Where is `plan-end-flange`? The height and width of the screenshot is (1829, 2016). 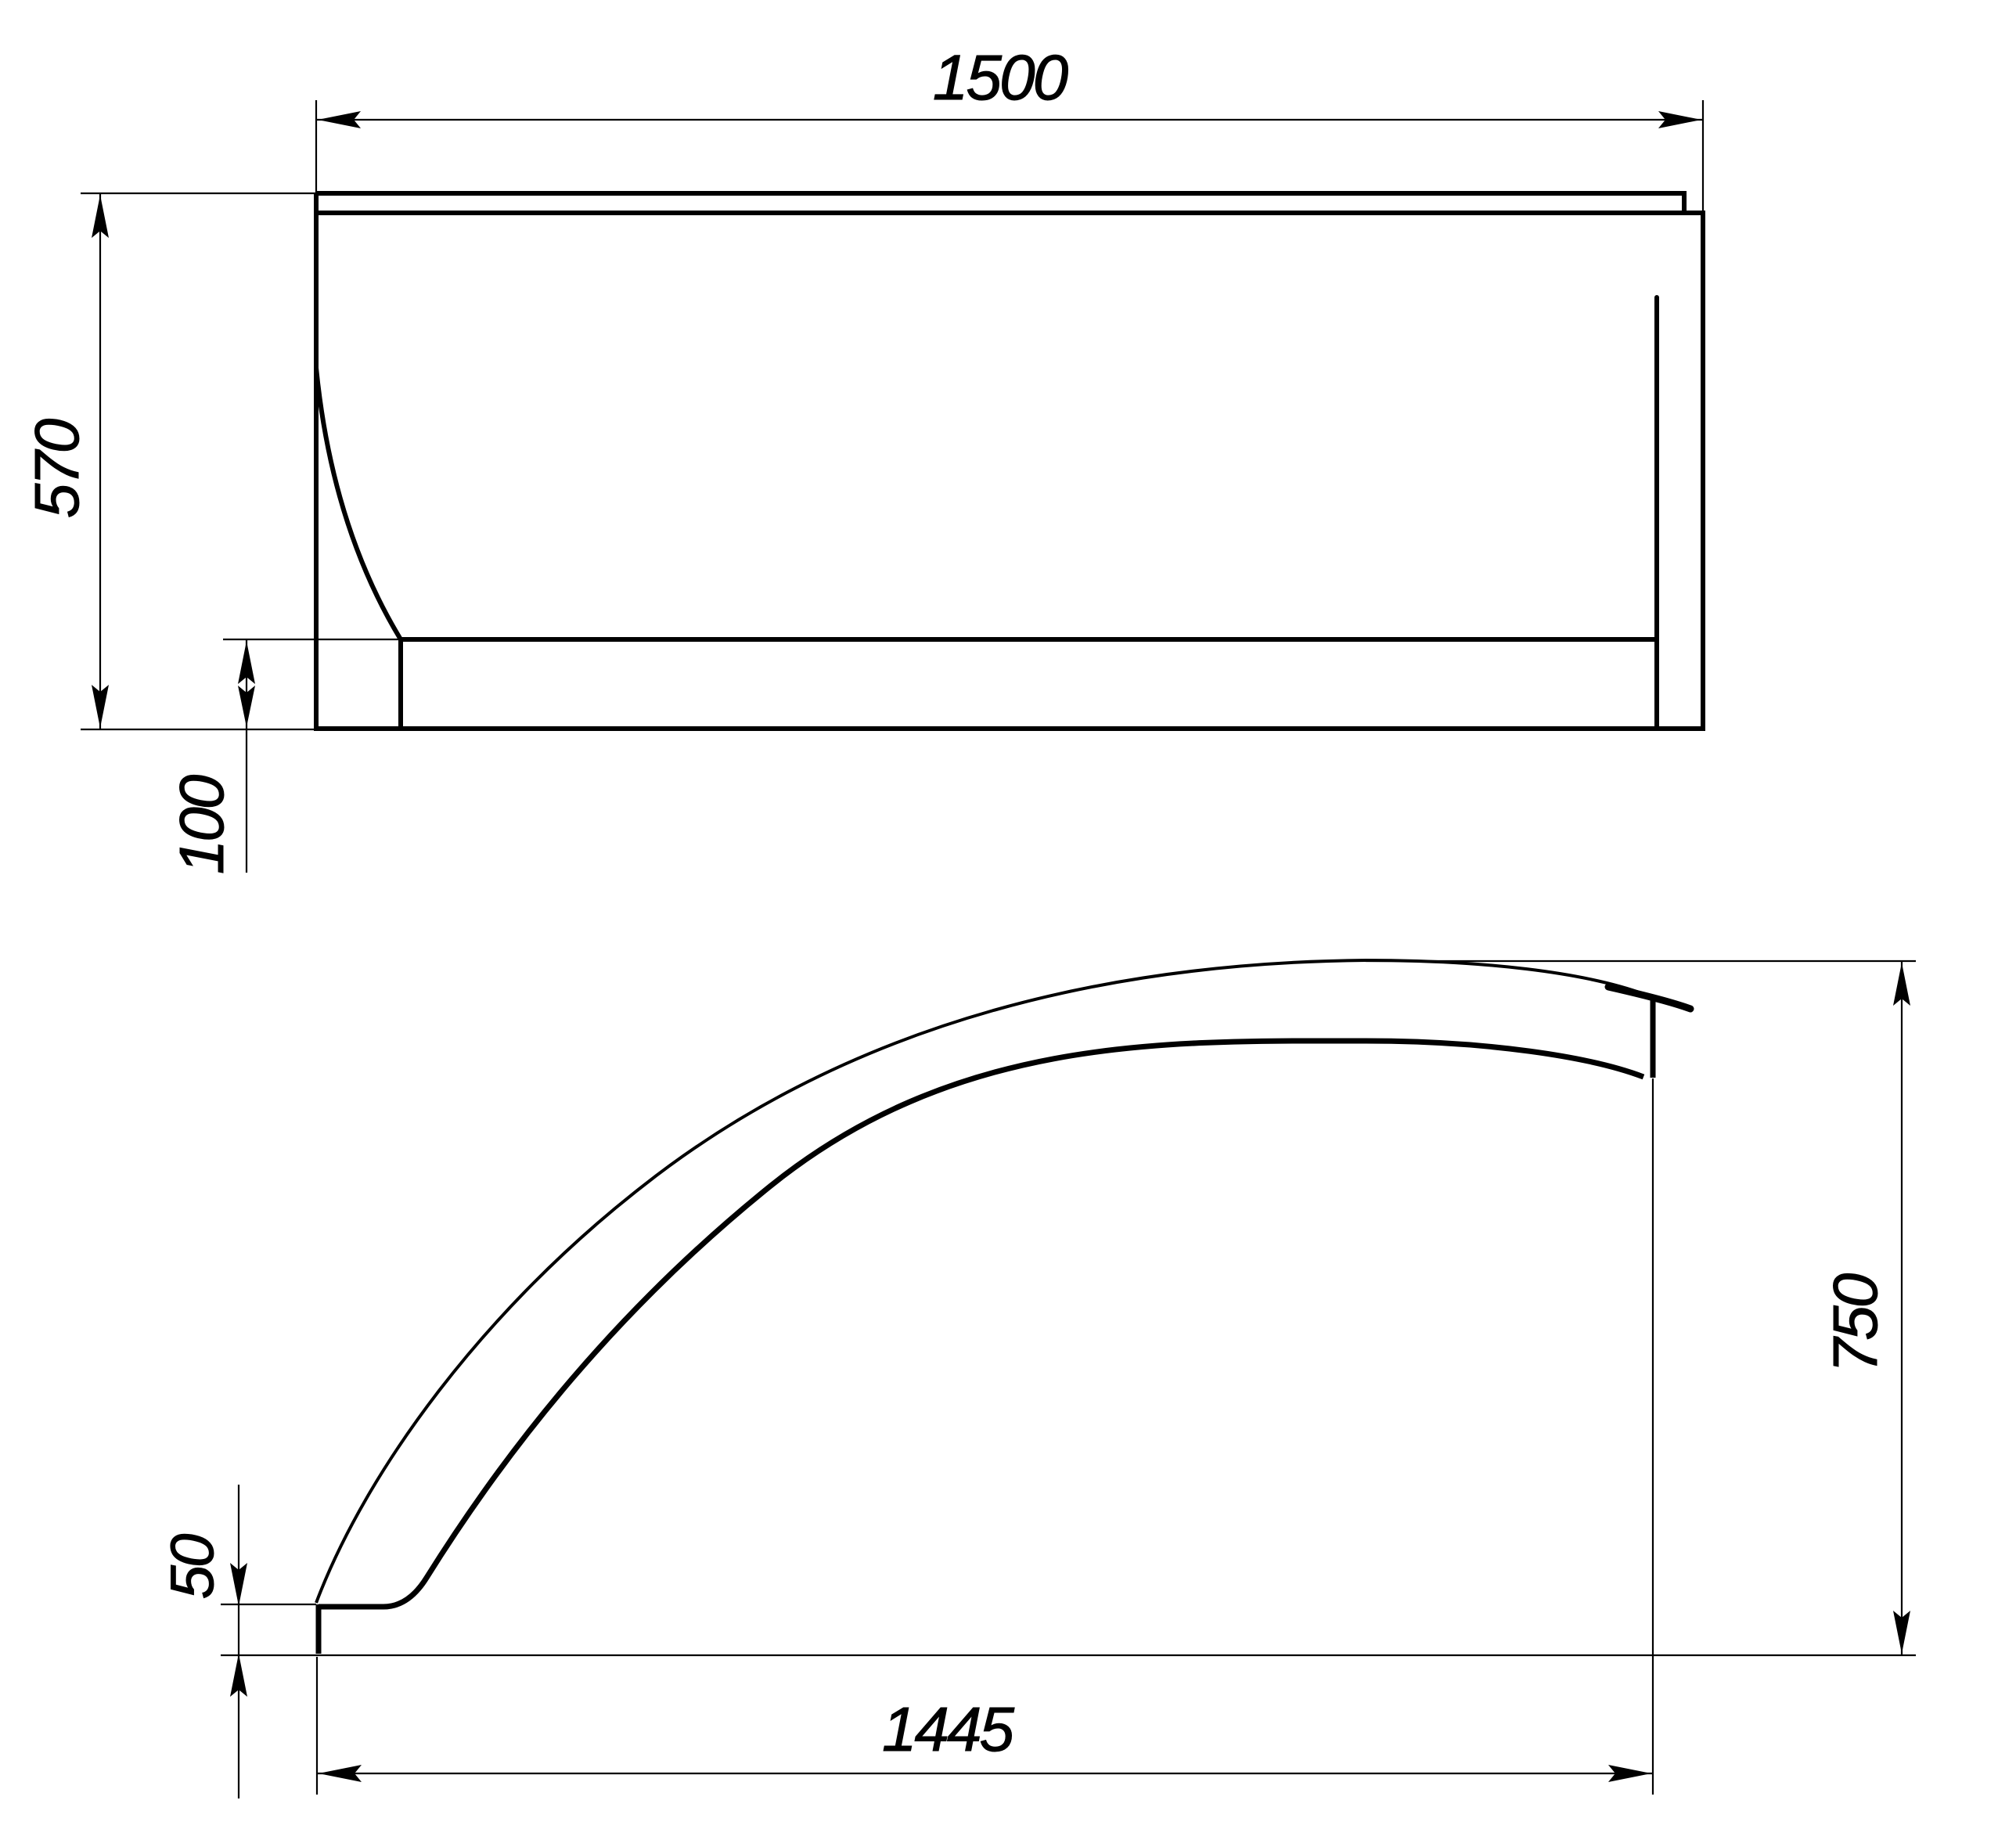
plan-end-flange is located at coordinates (1649, 998).